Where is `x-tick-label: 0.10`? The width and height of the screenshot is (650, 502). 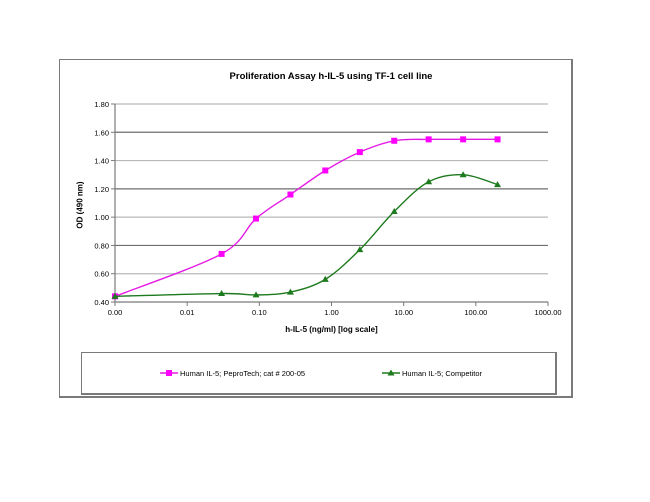 x-tick-label: 0.10 is located at coordinates (259, 312).